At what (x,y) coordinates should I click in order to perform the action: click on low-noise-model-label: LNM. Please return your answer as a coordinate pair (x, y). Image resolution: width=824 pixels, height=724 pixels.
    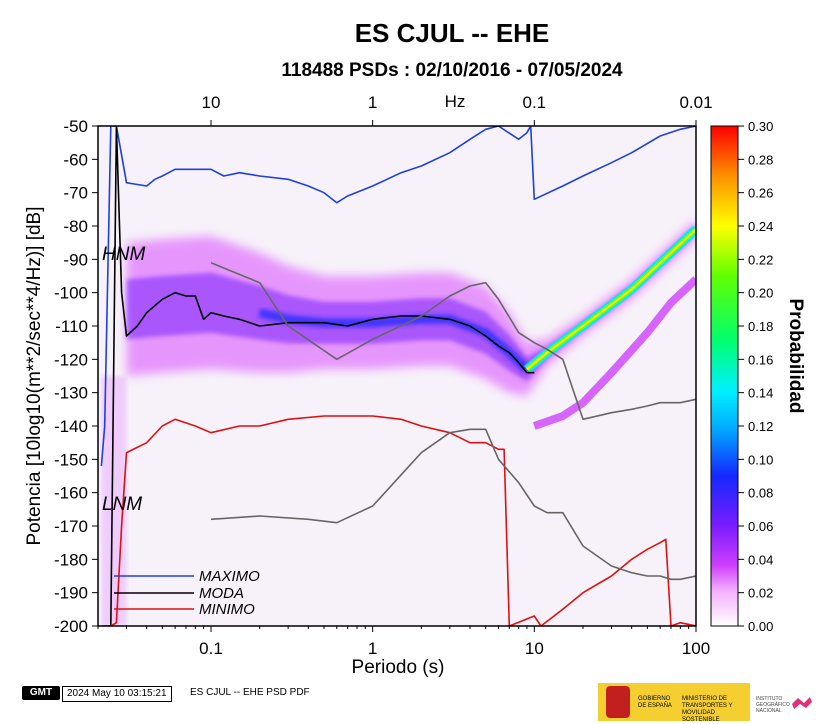
    Looking at the image, I should click on (122, 504).